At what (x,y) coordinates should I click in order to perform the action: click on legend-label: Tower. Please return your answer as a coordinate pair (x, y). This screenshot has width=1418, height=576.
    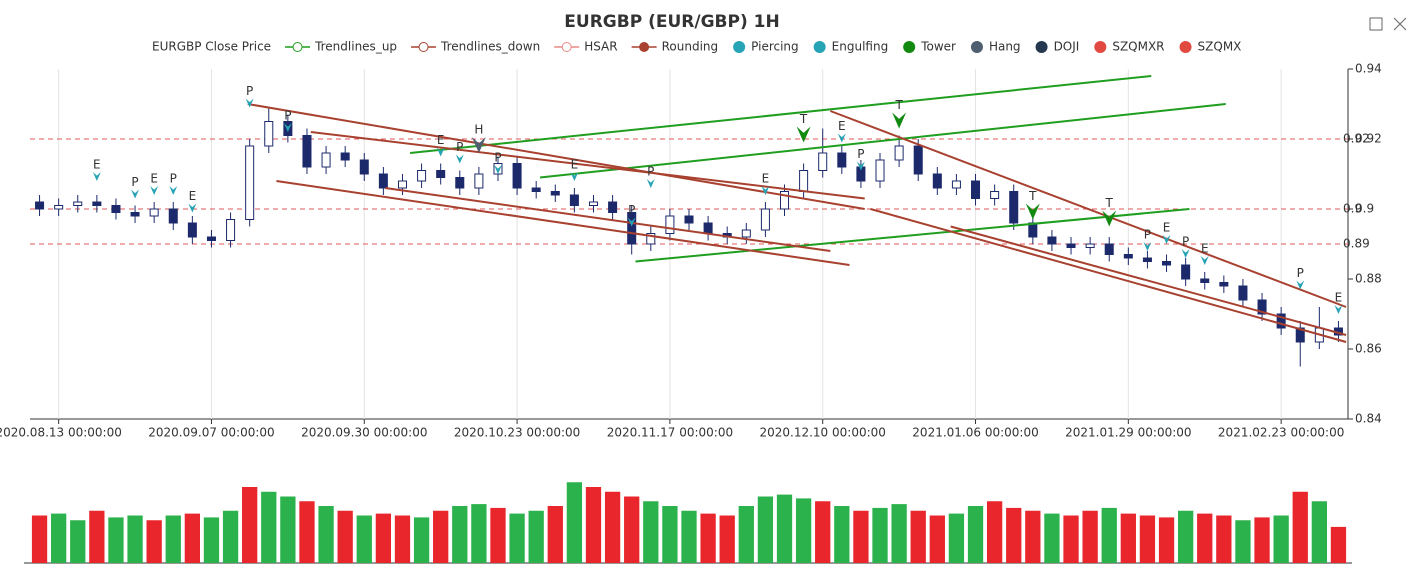
    Looking at the image, I should click on (938, 47).